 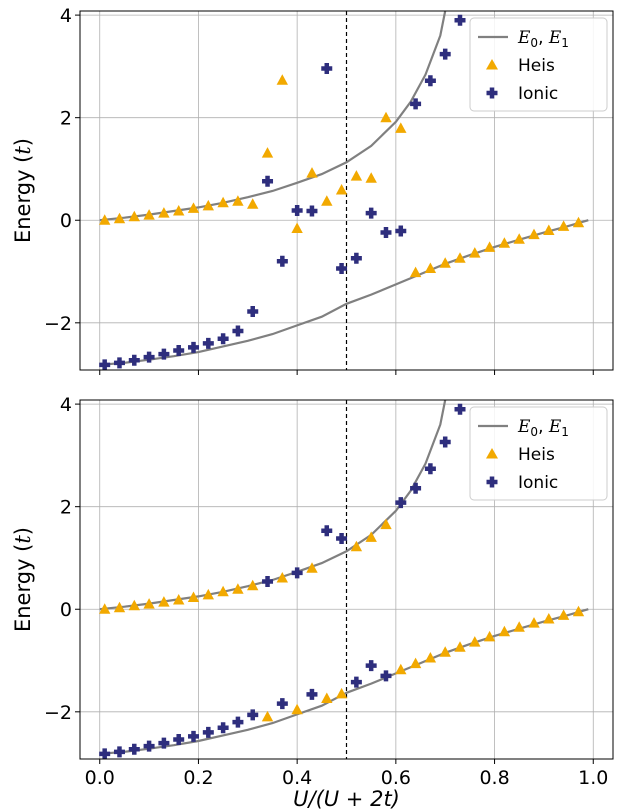 What do you see at coordinates (66, 16) in the screenshot?
I see `y-tick-label: 4` at bounding box center [66, 16].